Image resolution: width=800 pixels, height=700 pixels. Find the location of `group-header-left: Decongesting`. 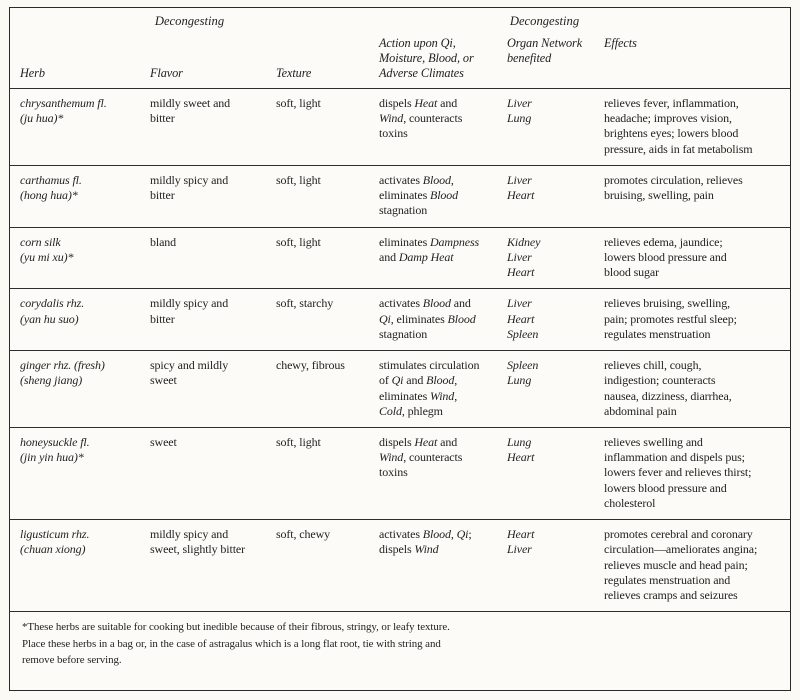

group-header-left: Decongesting is located at coordinates (189, 21).